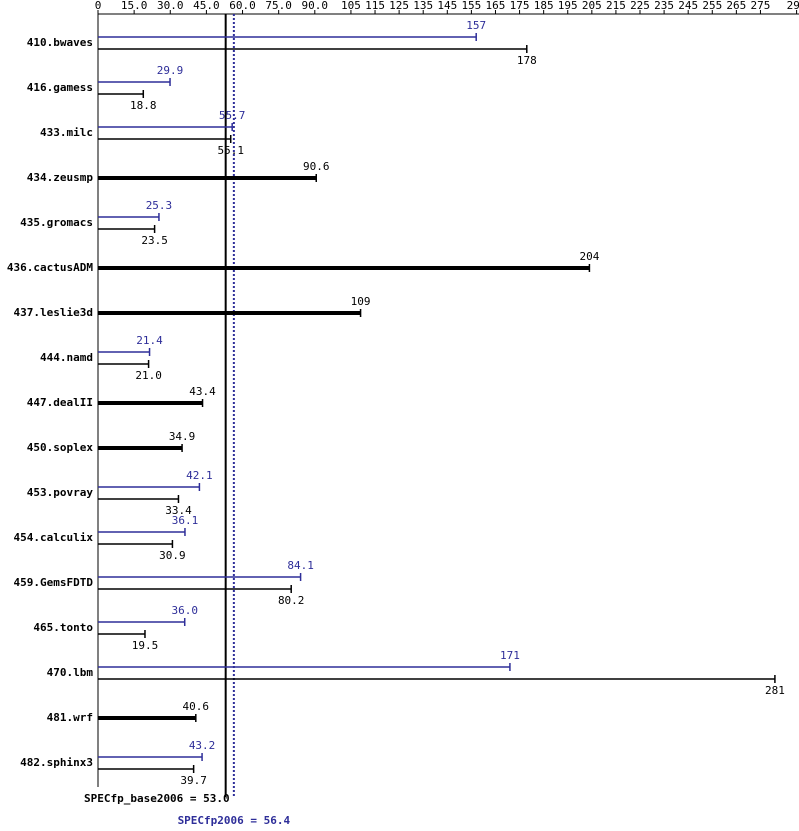 Image resolution: width=799 pixels, height=831 pixels. I want to click on x-tick-label: 255, so click(712, 6).